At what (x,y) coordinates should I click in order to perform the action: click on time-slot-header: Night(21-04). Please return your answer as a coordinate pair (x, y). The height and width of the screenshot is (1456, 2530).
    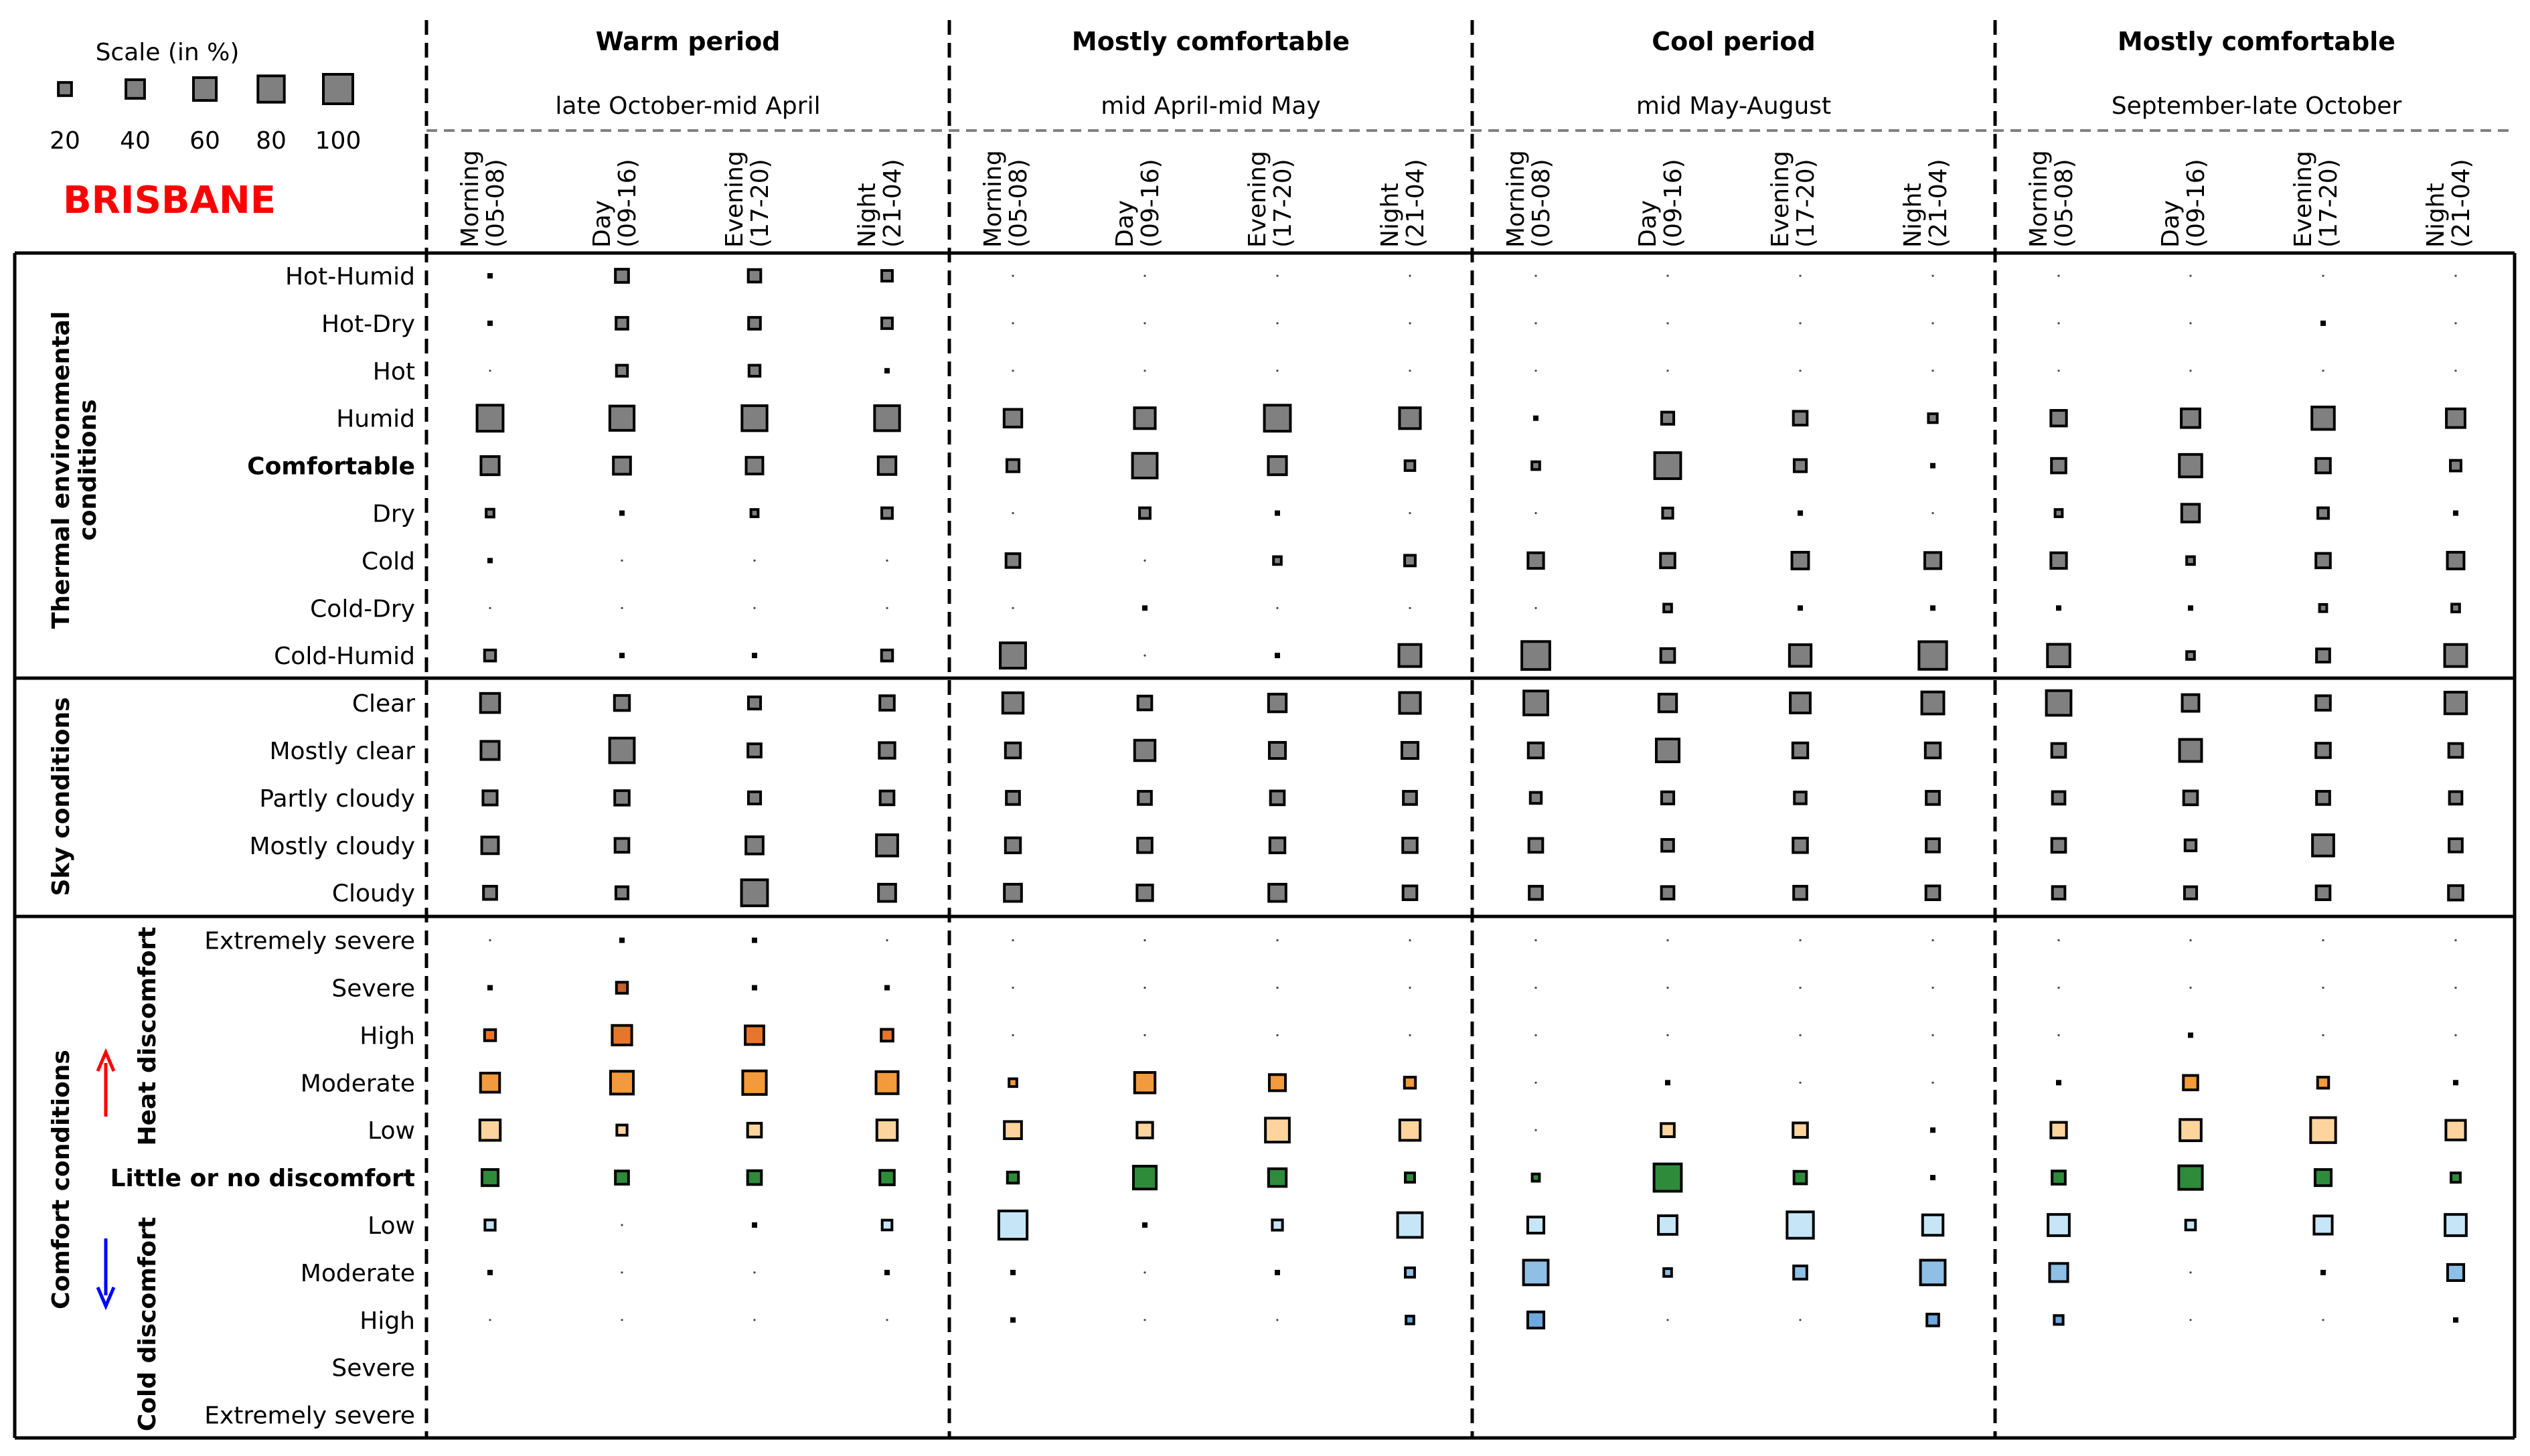
    Looking at the image, I should click on (880, 203).